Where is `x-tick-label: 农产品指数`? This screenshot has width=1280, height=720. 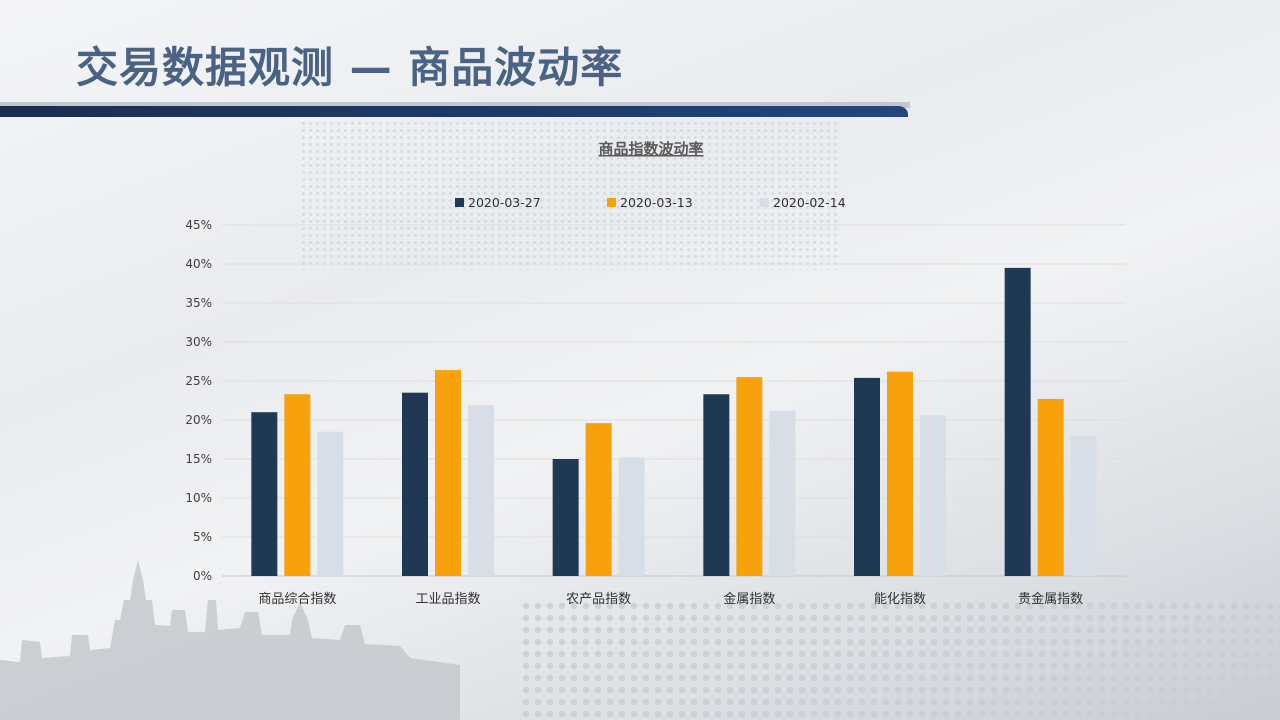
x-tick-label: 农产品指数 is located at coordinates (598, 599).